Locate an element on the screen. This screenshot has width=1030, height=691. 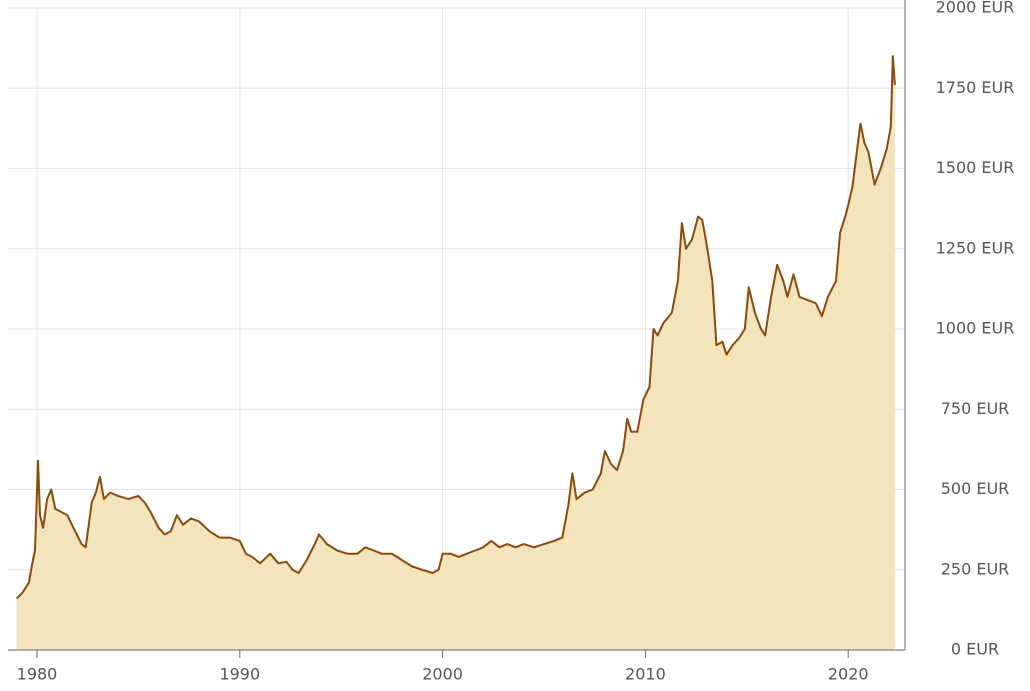
x-tick-label: 2000 is located at coordinates (442, 674).